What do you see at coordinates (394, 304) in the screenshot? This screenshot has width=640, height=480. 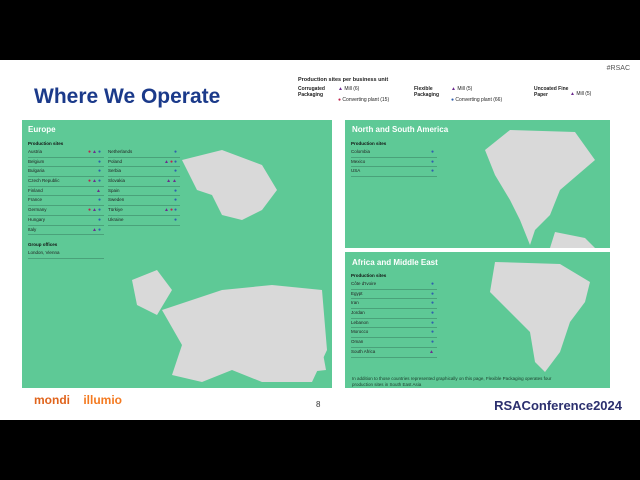 I see `list-item: Iran ●` at bounding box center [394, 304].